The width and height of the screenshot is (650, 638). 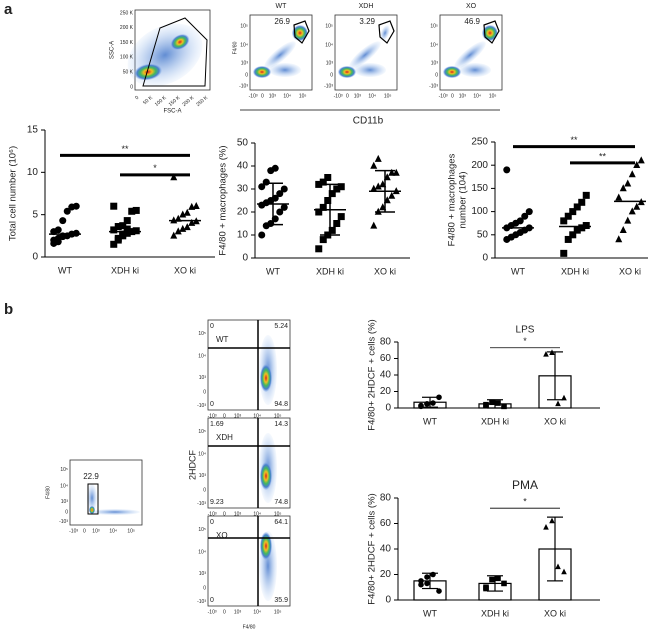 I want to click on gate-value: 26.9, so click(x=282, y=21).